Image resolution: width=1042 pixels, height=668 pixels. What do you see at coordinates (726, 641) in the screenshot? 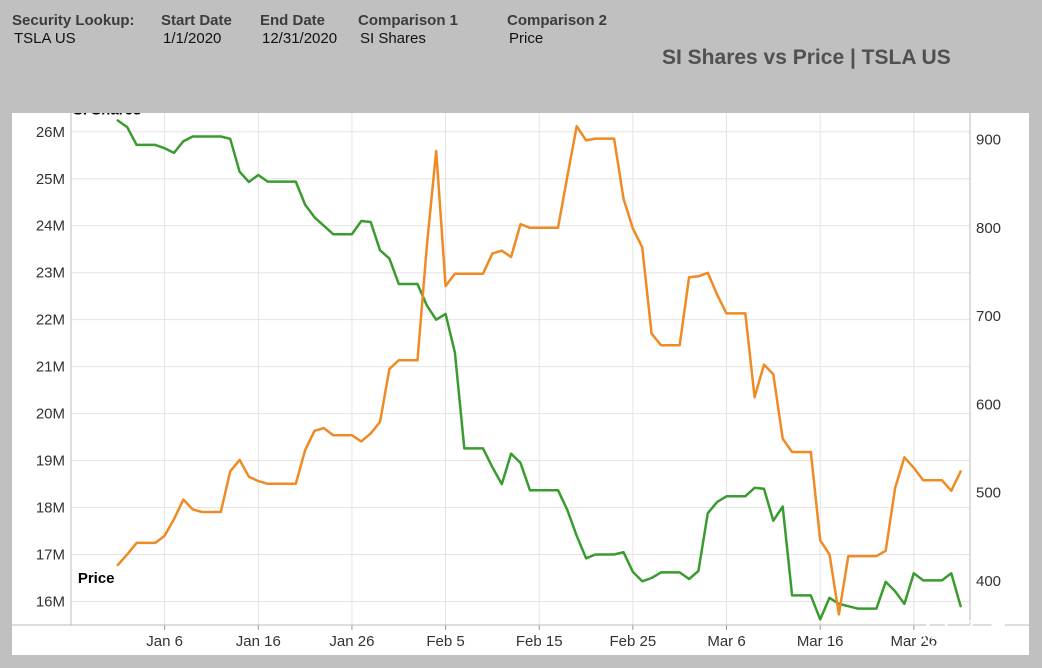
I see `x-tick-label: Mar 6` at bounding box center [726, 641].